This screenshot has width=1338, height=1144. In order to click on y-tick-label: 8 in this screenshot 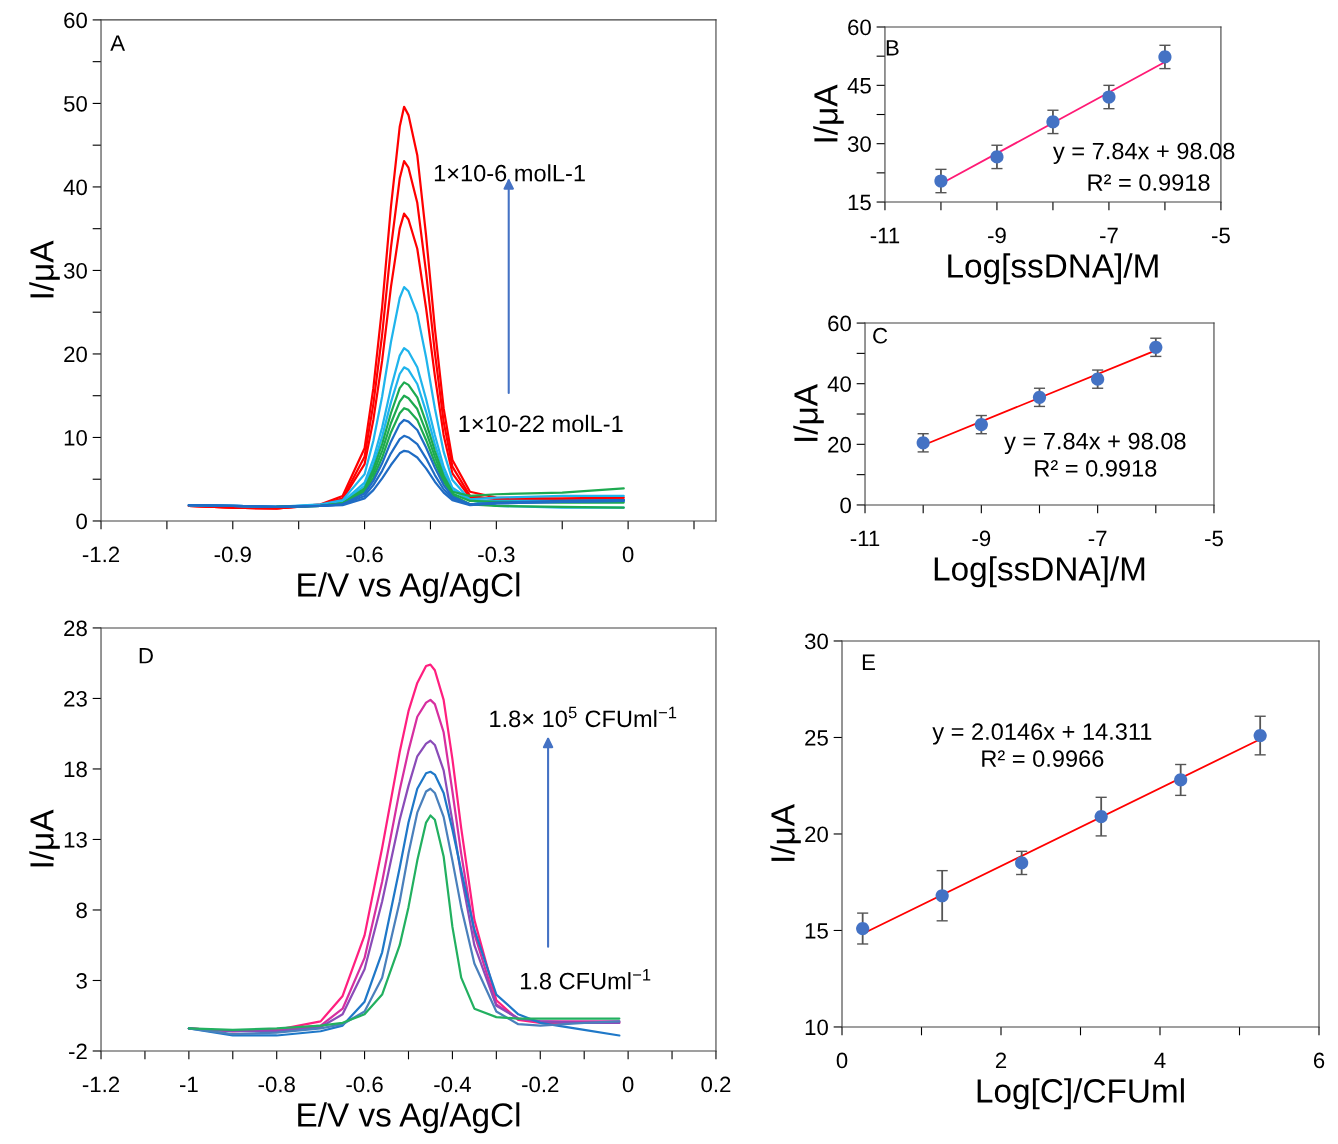, I will do `click(81, 910)`.